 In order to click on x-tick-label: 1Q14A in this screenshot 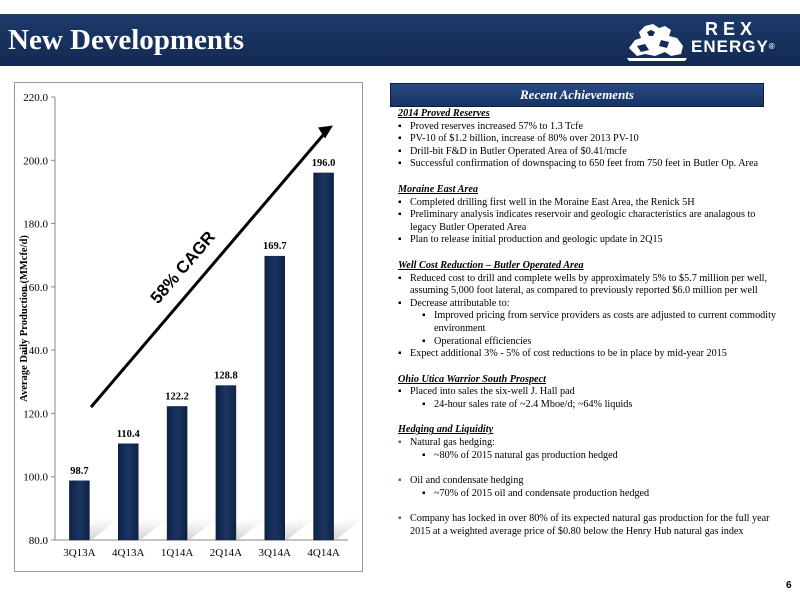, I will do `click(177, 553)`.